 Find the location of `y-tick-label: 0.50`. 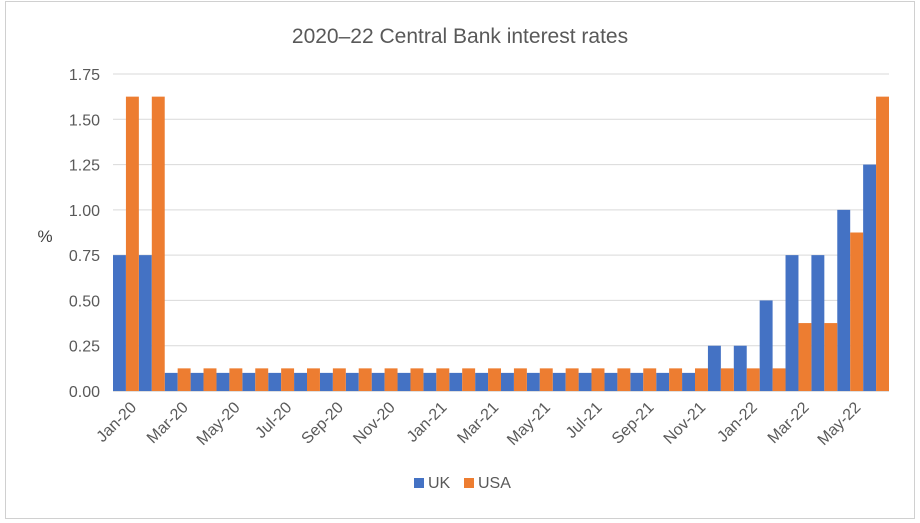

y-tick-label: 0.50 is located at coordinates (84, 301).